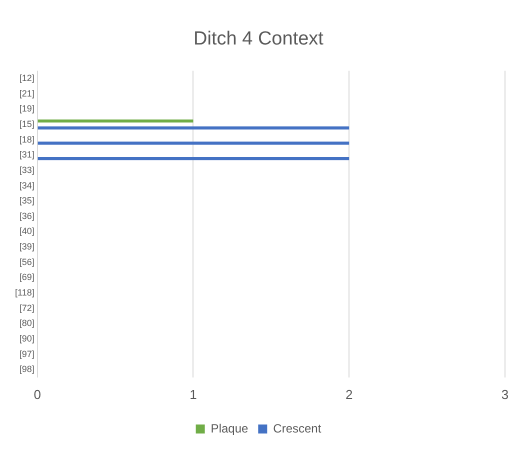  Describe the element at coordinates (229, 428) in the screenshot. I see `legend-label: Plaque` at that location.